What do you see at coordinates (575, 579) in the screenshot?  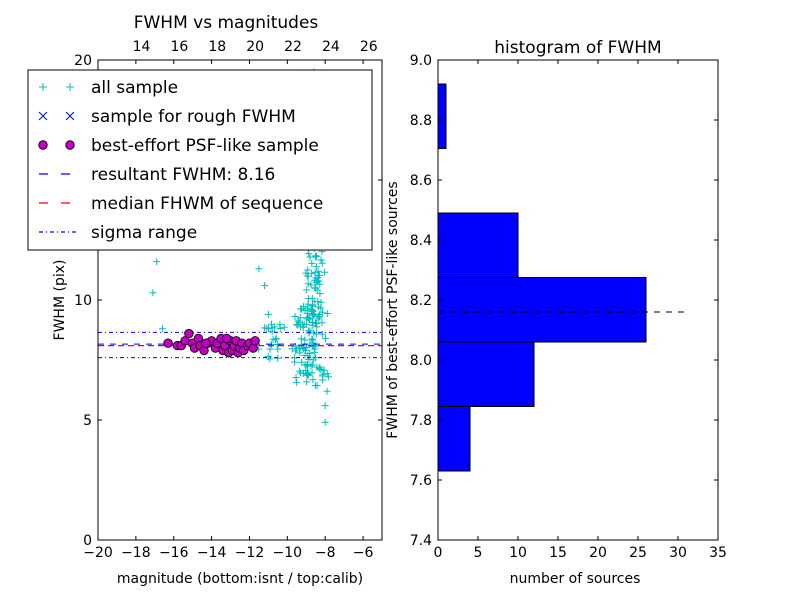 I see `right-x-axis-label: number of sources` at bounding box center [575, 579].